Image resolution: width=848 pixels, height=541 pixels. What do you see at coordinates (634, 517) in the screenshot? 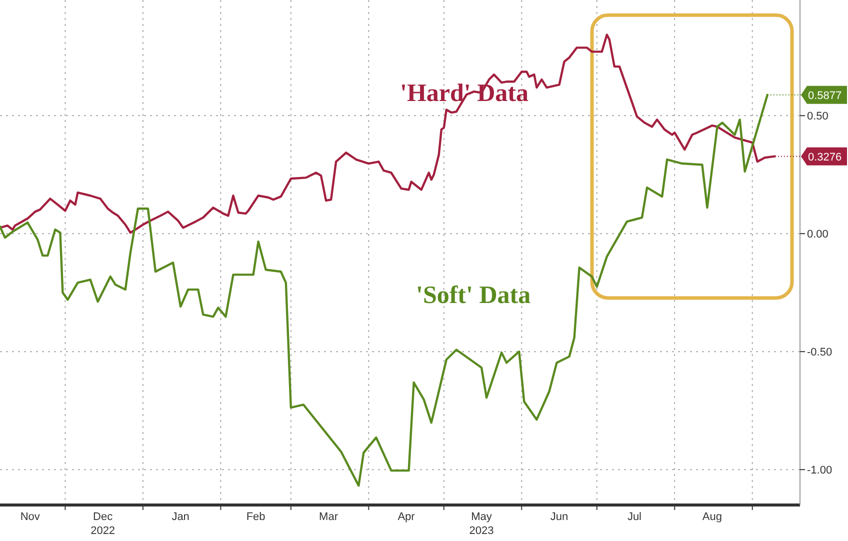
I see `x-tick-label: Jul` at bounding box center [634, 517].